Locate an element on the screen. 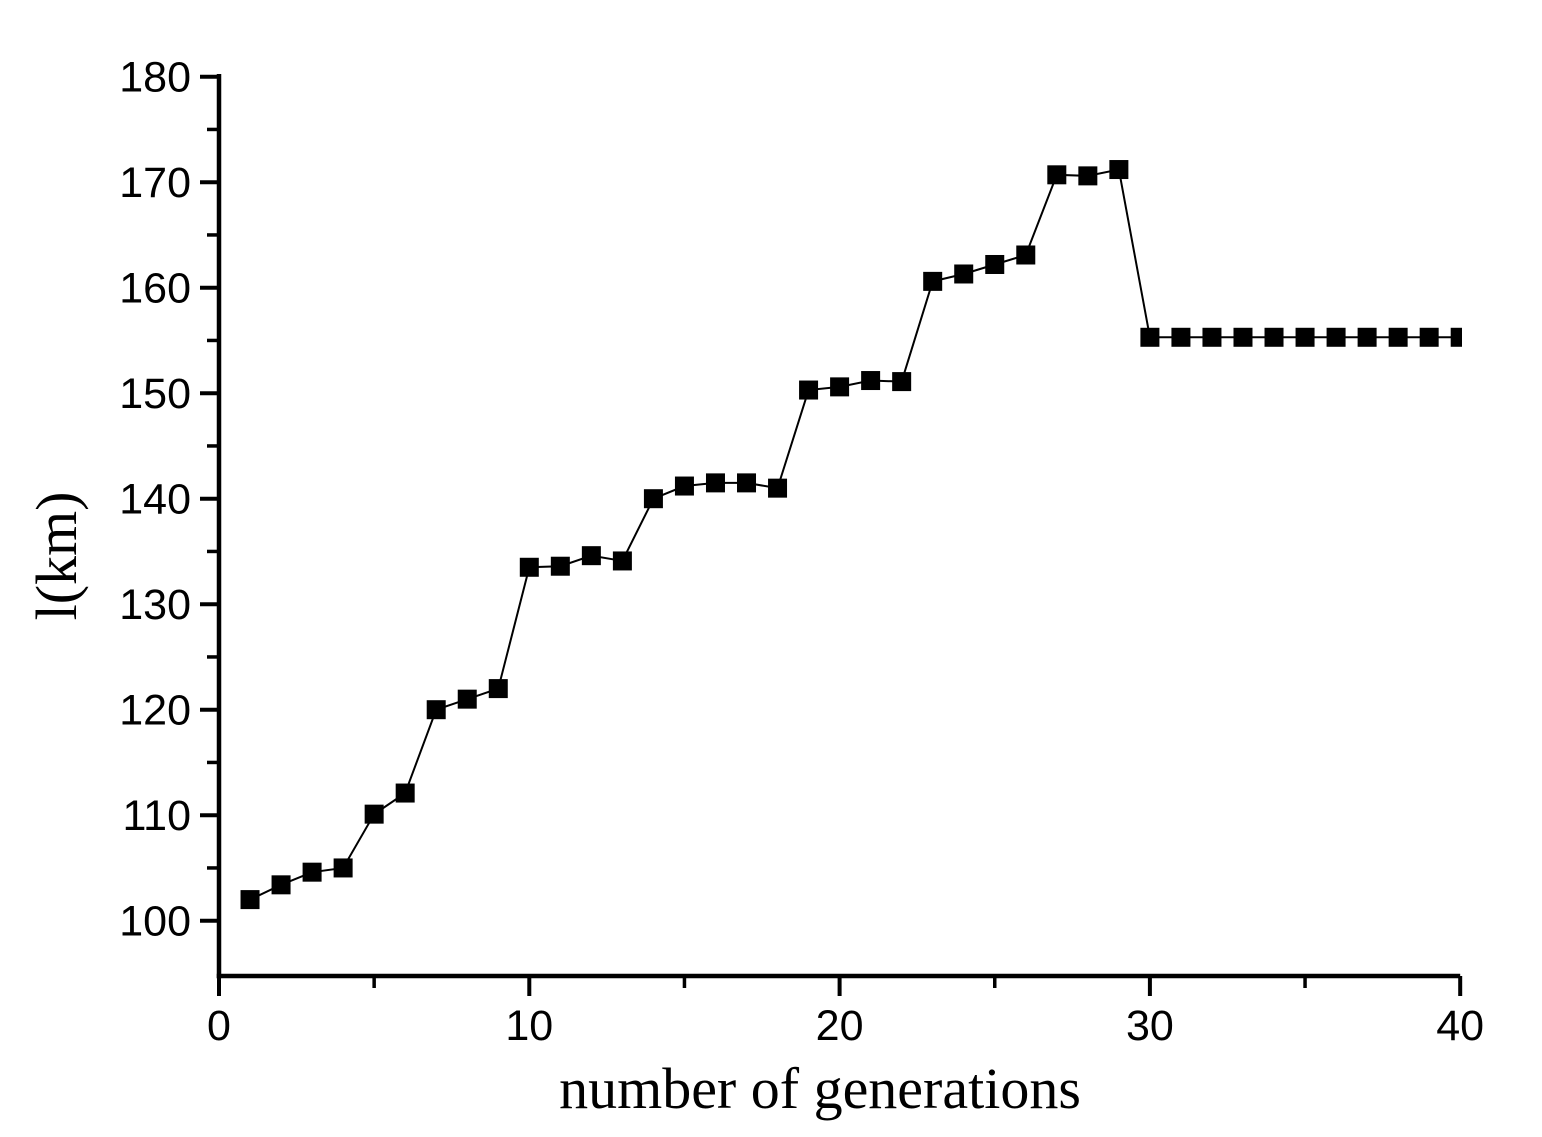 The image size is (1542, 1137). y-axis-title: l(km) is located at coordinates (56, 556).